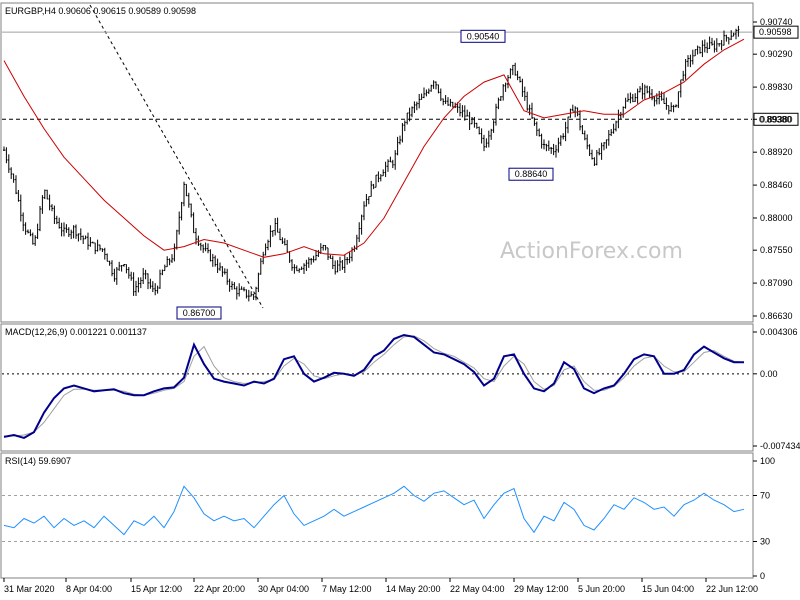  I want to click on current-price-label: 0.90598, so click(775, 32).